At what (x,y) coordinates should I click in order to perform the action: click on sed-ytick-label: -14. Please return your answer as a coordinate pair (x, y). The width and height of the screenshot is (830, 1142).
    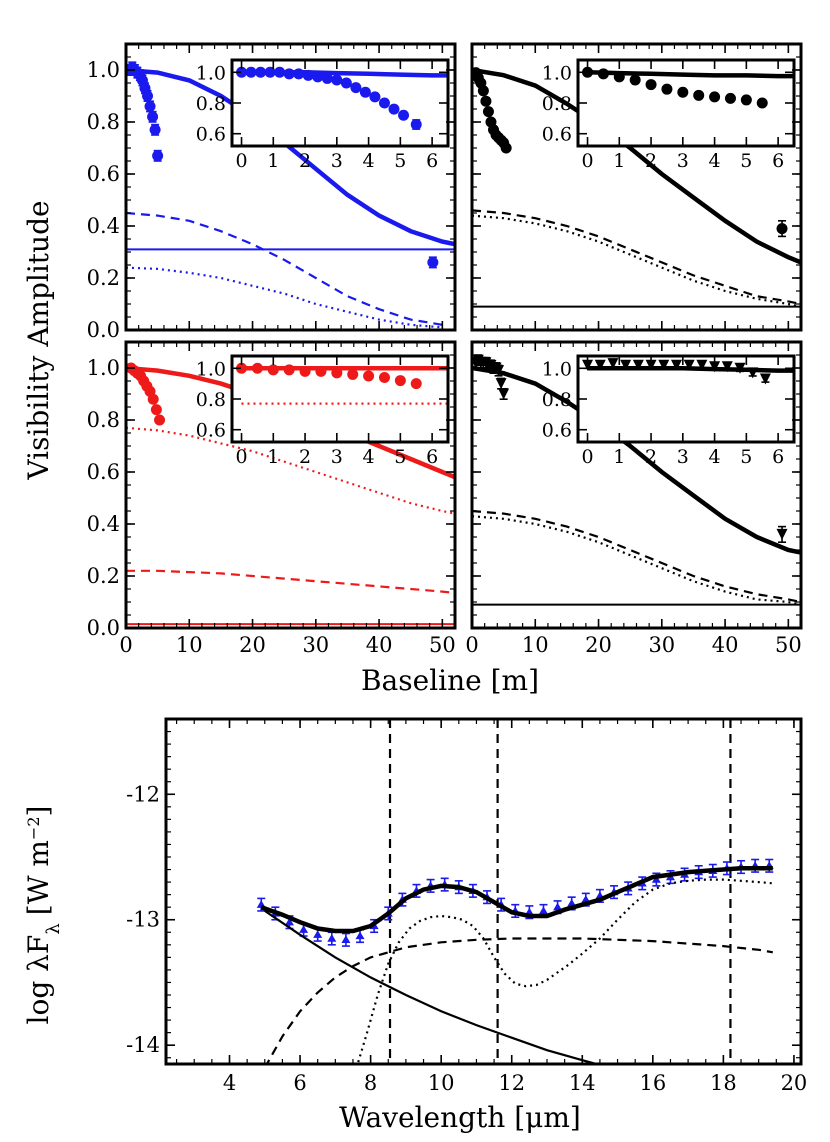
    Looking at the image, I should click on (143, 1045).